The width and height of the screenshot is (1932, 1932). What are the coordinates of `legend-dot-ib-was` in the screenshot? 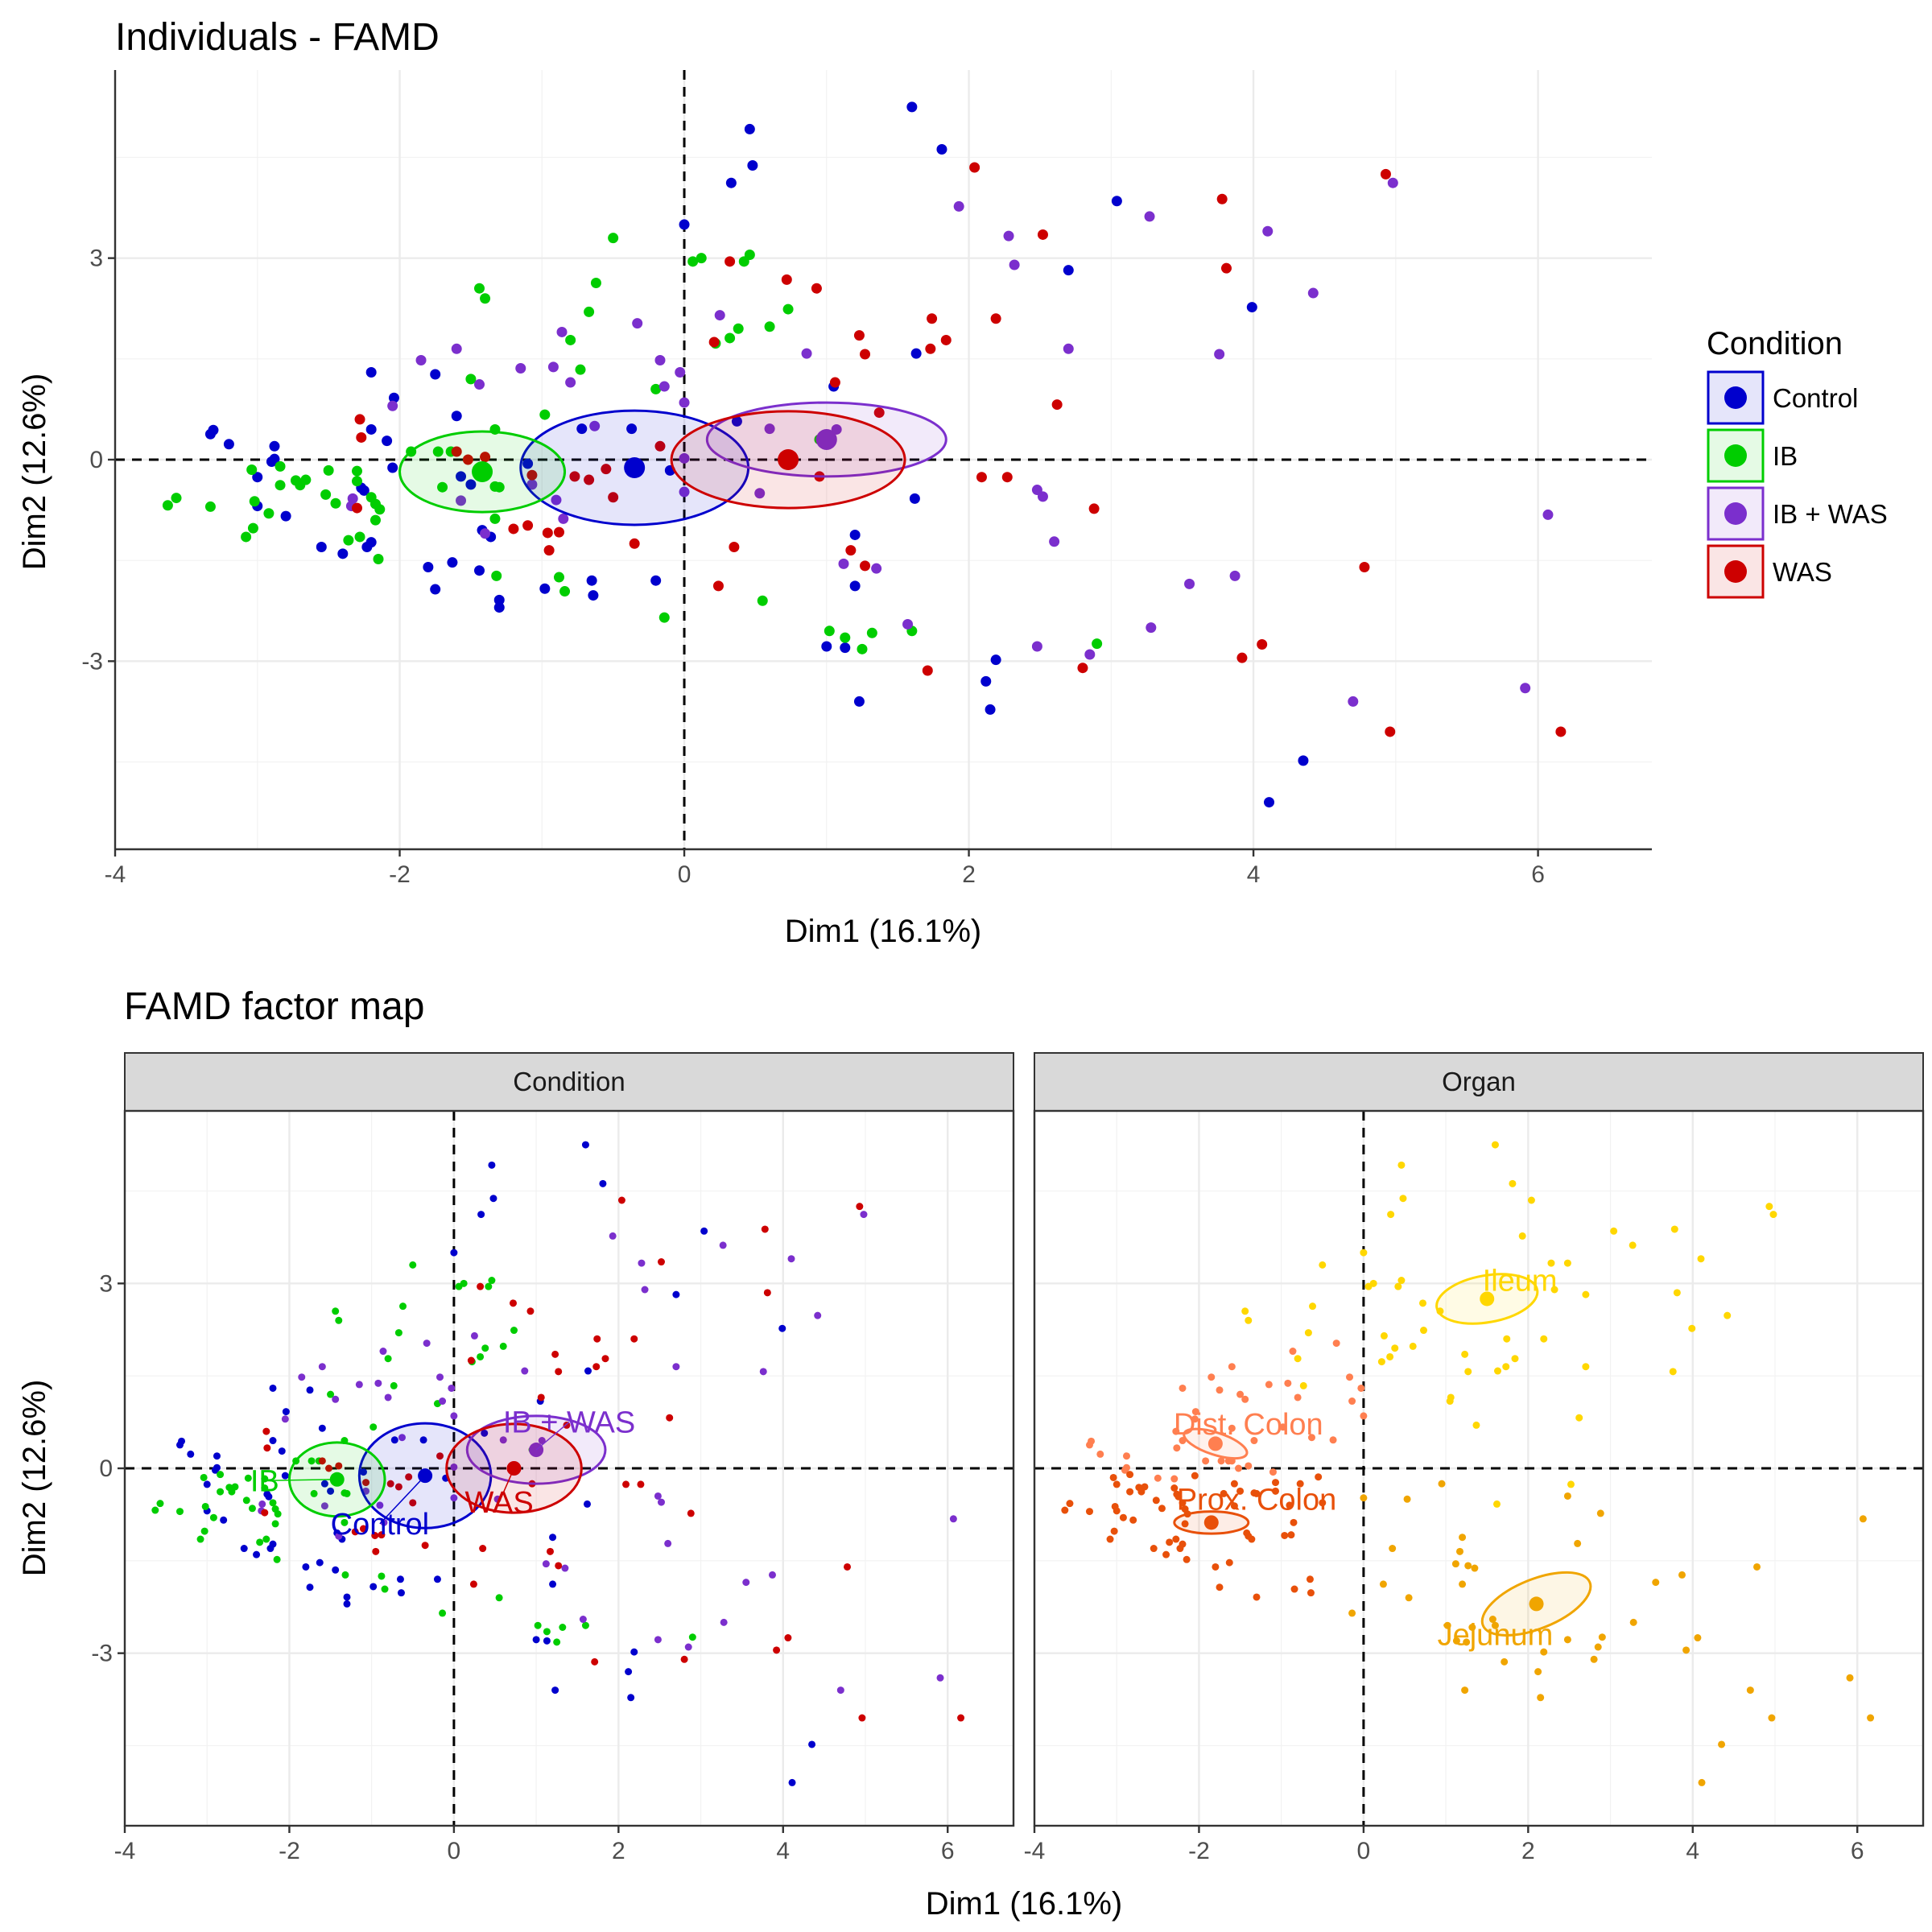 It's located at (1735, 513).